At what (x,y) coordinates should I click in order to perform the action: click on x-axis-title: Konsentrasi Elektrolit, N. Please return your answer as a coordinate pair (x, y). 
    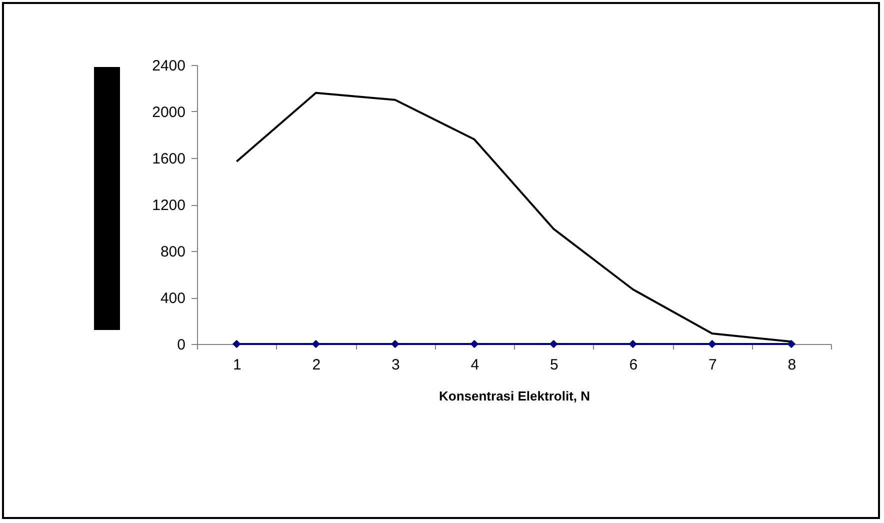
    Looking at the image, I should click on (514, 396).